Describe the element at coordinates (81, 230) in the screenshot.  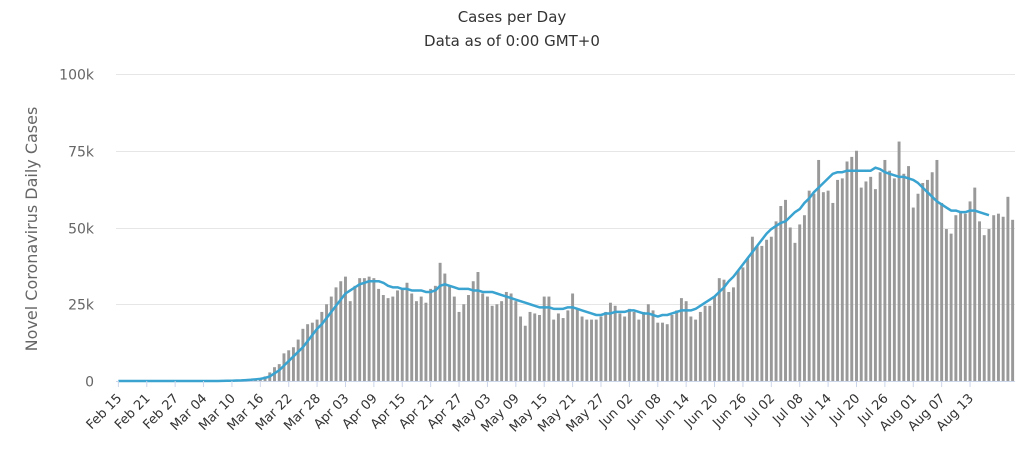
I see `y-tick-label: 50k` at that location.